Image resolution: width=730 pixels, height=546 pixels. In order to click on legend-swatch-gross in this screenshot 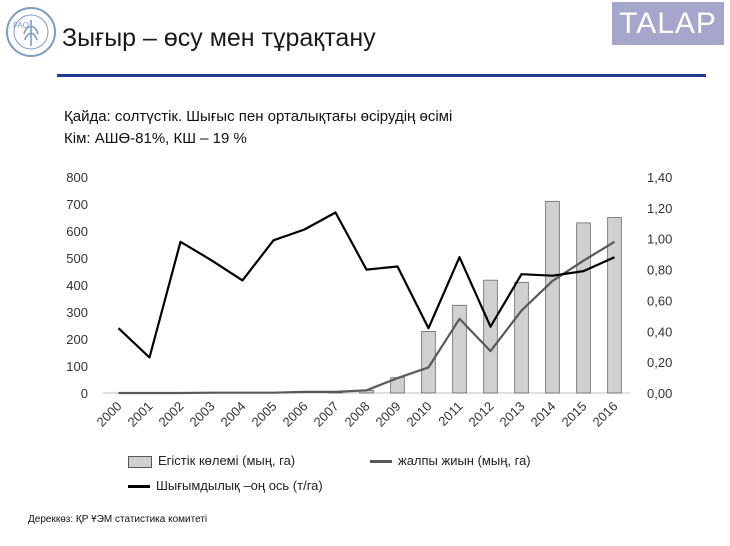, I will do `click(381, 462)`.